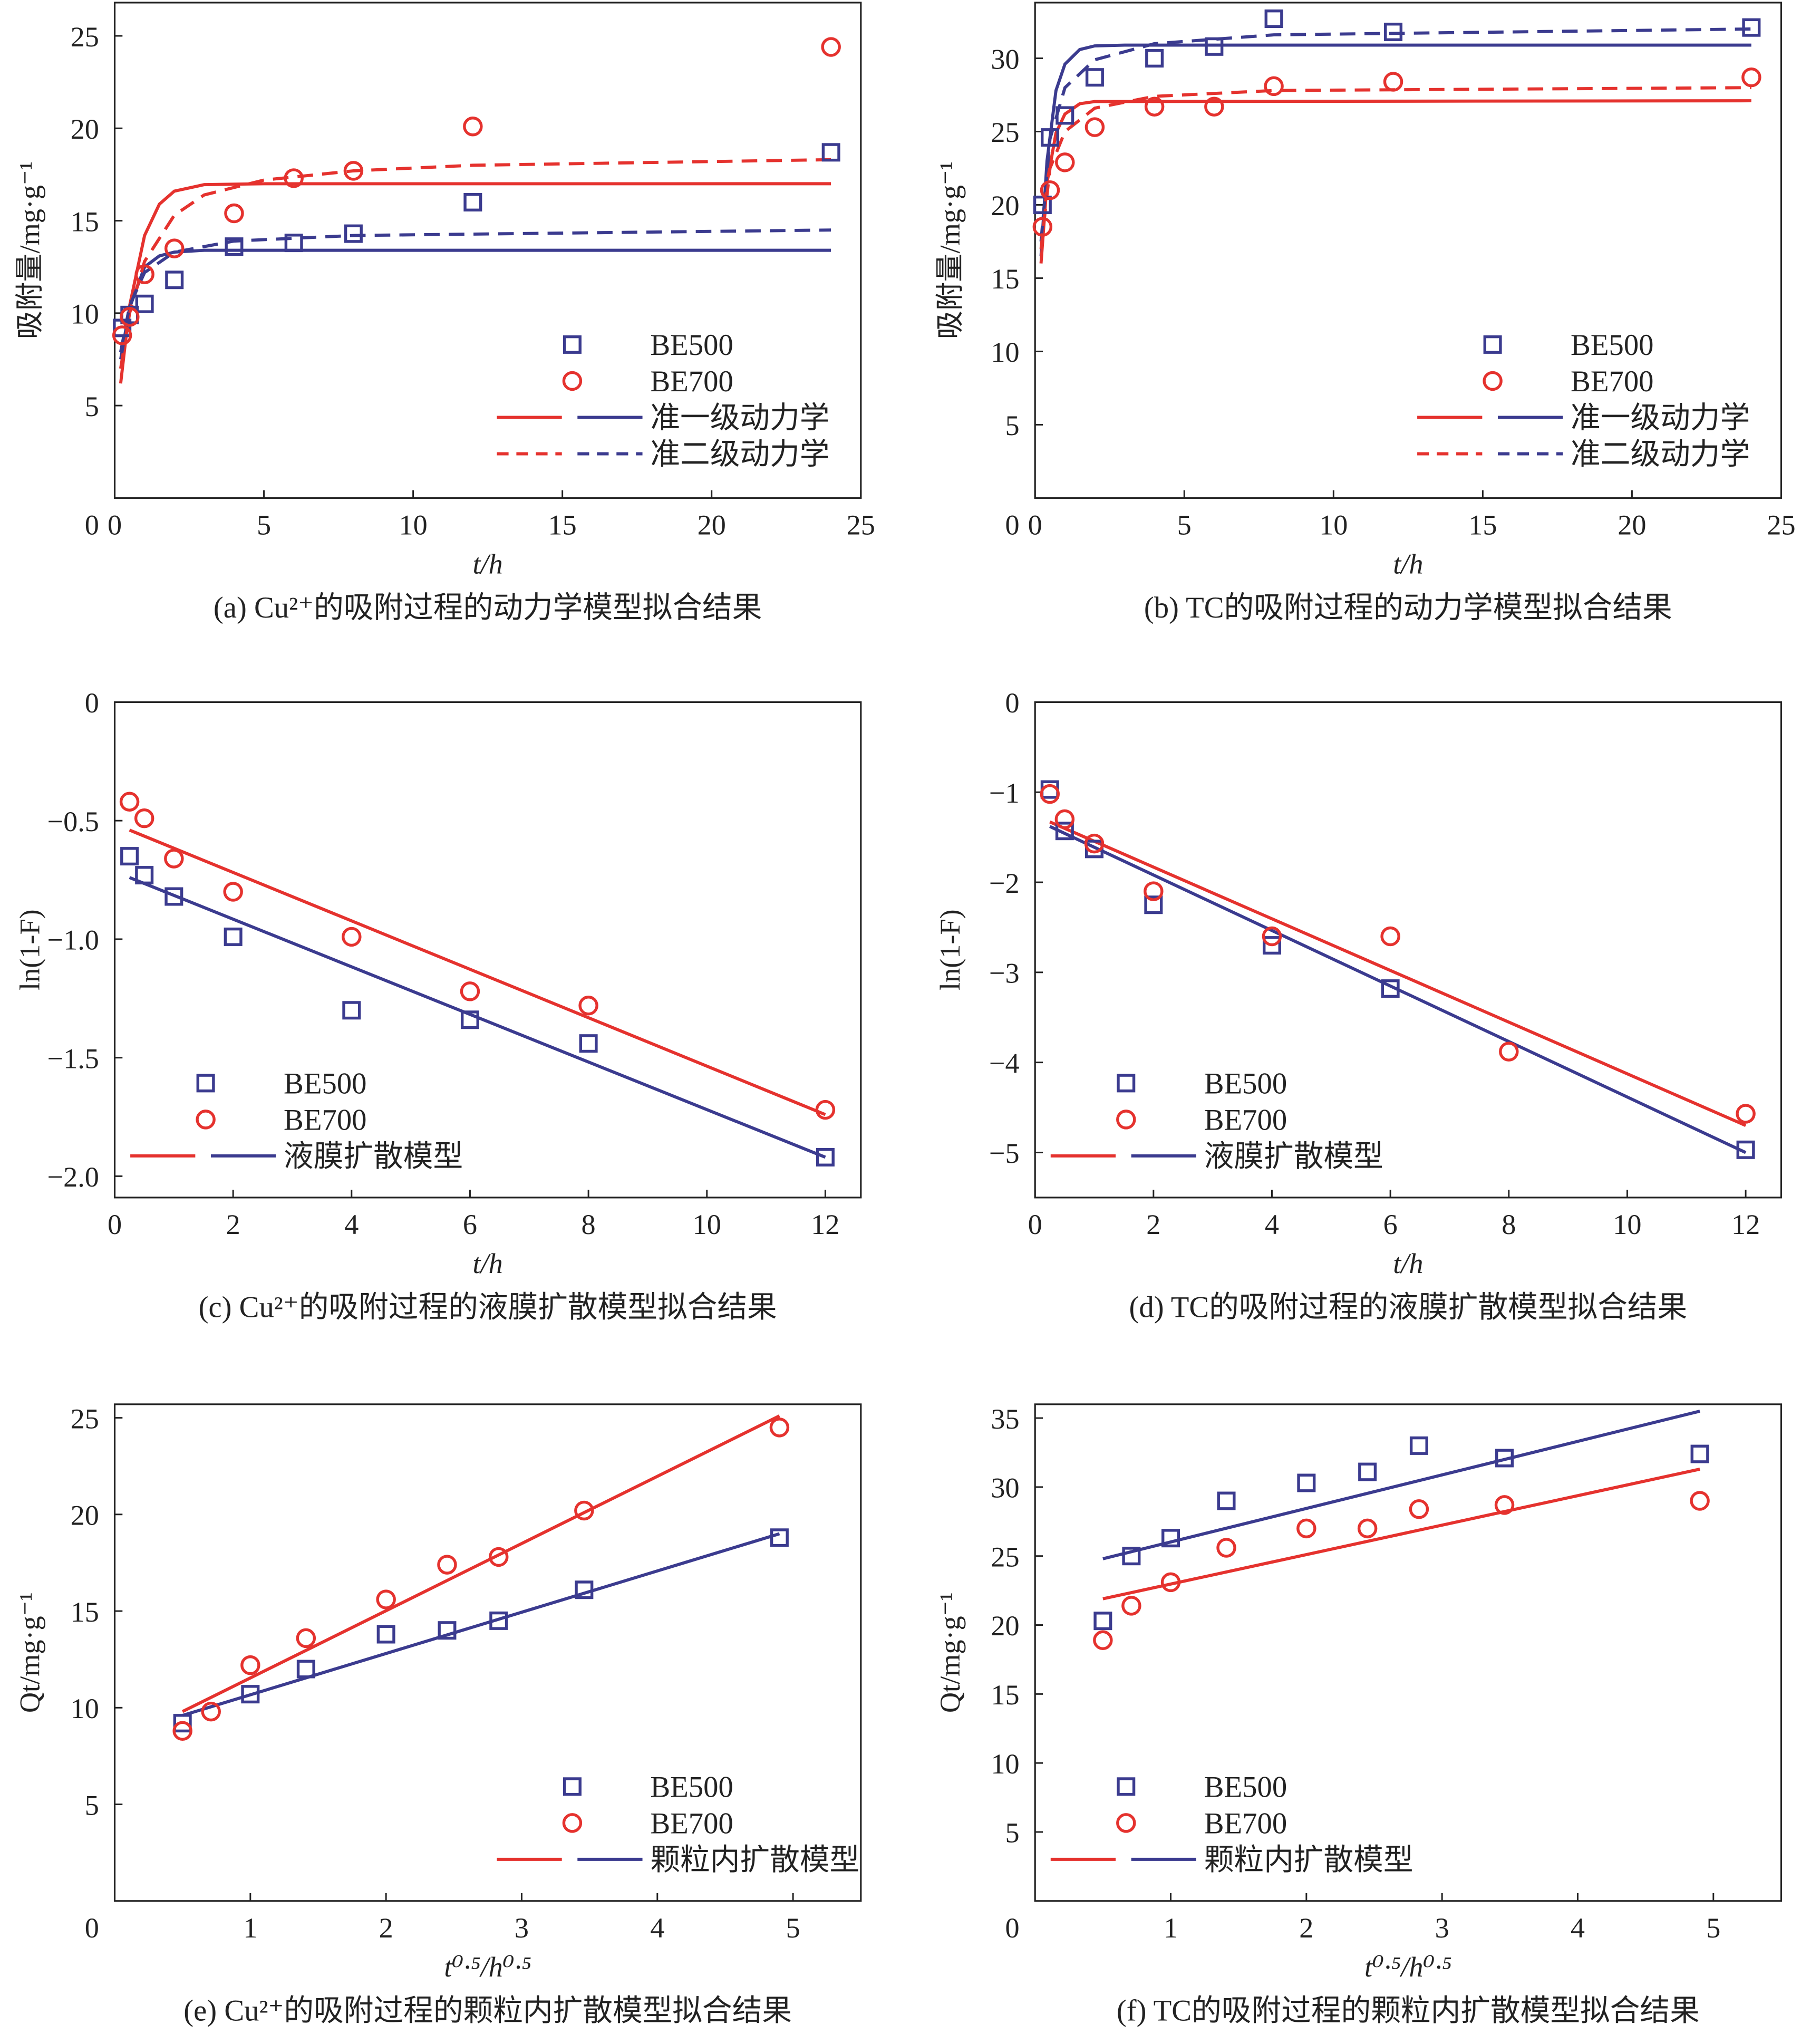 The image size is (1801, 2044). What do you see at coordinates (1035, 525) in the screenshot?
I see `x-tick-label: 0` at bounding box center [1035, 525].